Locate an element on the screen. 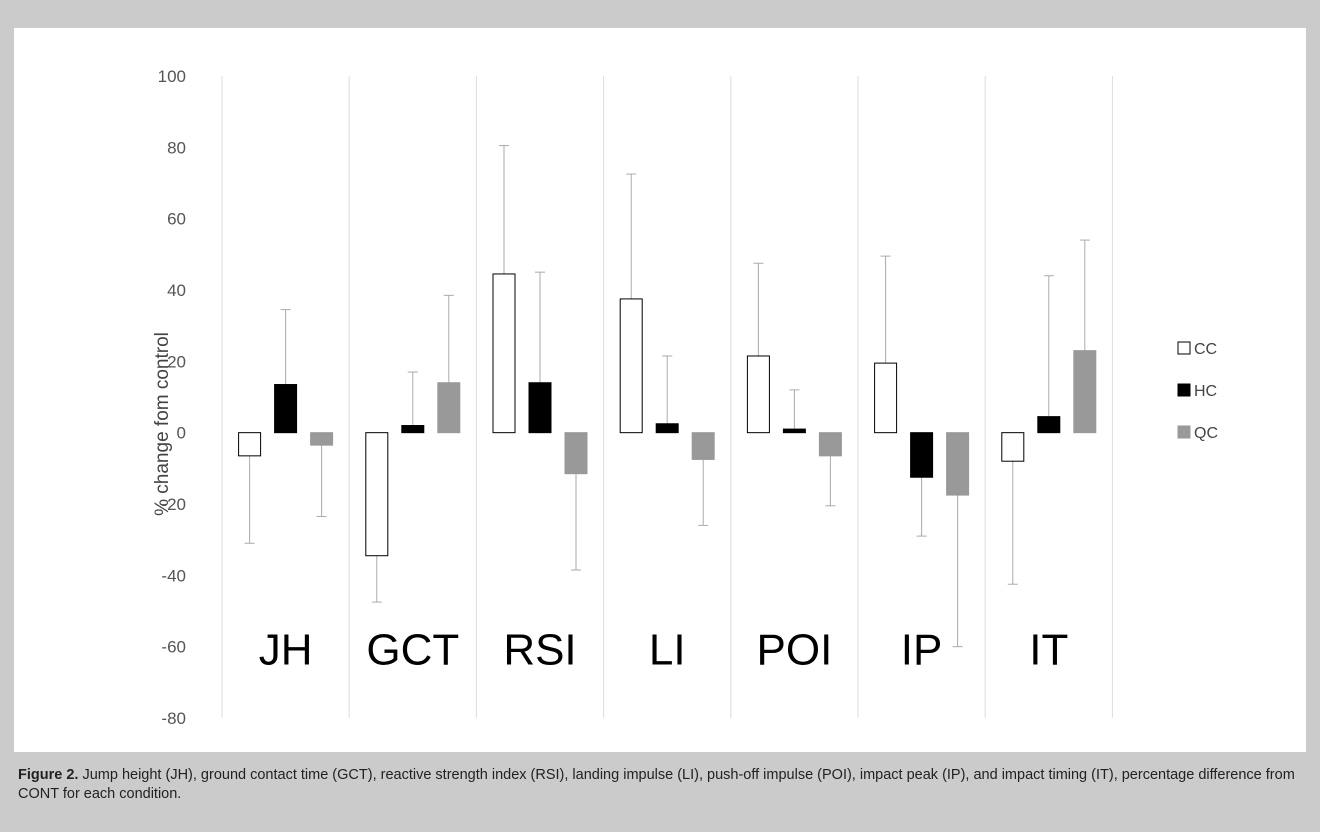 The image size is (1320, 832). legend-label-cc: CC is located at coordinates (1205, 349).